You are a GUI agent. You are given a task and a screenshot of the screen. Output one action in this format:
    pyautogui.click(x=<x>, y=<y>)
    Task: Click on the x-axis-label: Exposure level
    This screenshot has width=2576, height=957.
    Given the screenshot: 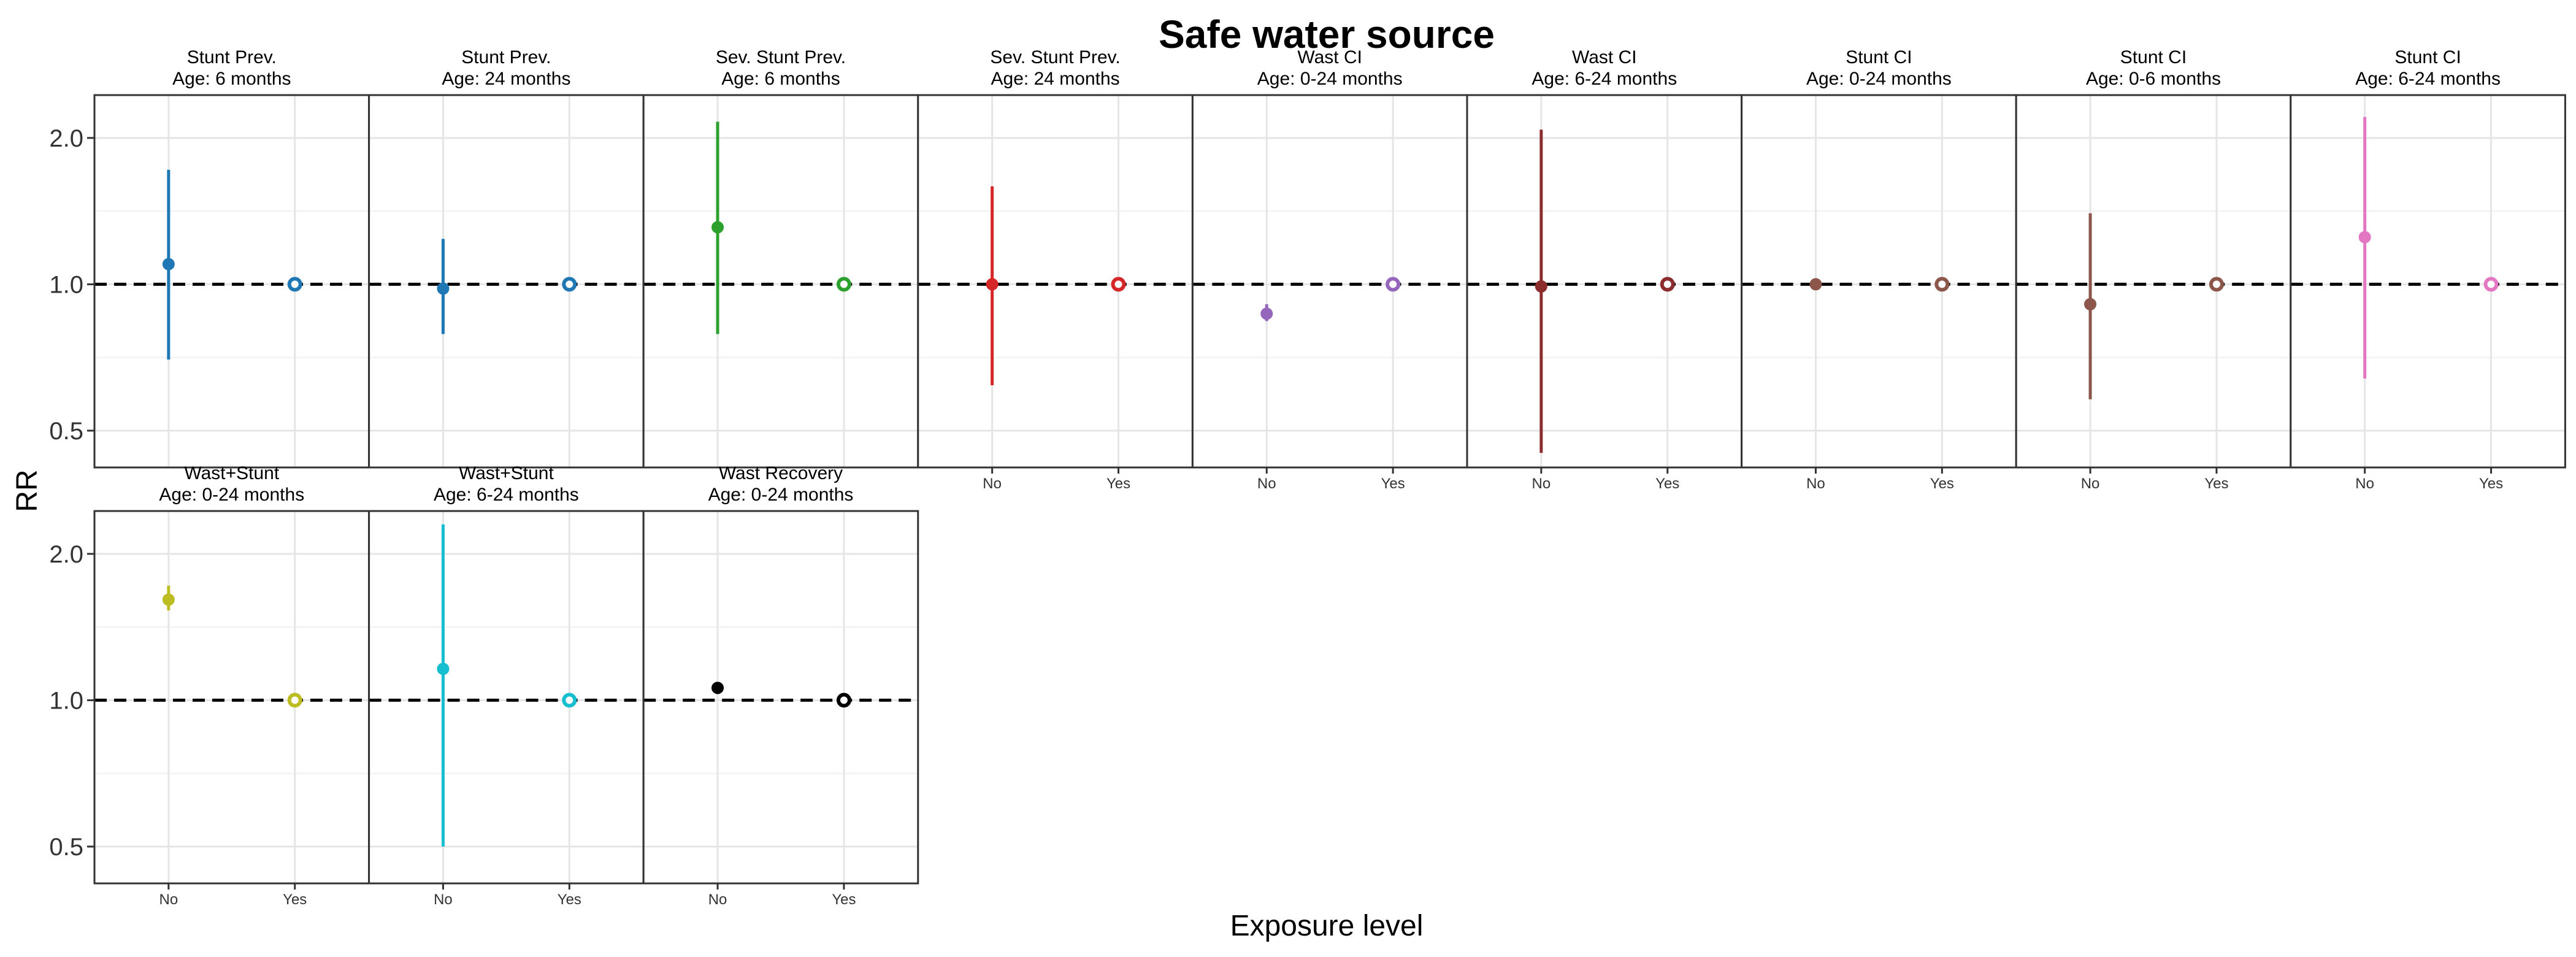 What is the action you would take?
    pyautogui.click(x=1327, y=926)
    